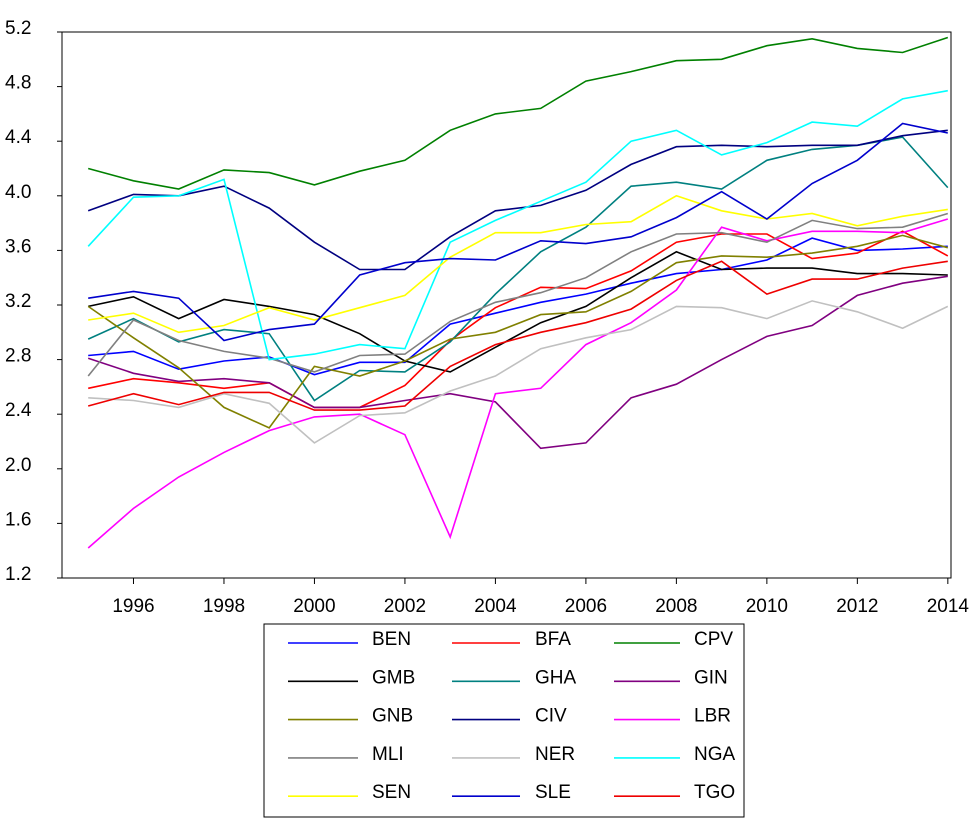 This screenshot has width=979, height=826. Describe the element at coordinates (711, 677) in the screenshot. I see `legend-label: GIN` at that location.